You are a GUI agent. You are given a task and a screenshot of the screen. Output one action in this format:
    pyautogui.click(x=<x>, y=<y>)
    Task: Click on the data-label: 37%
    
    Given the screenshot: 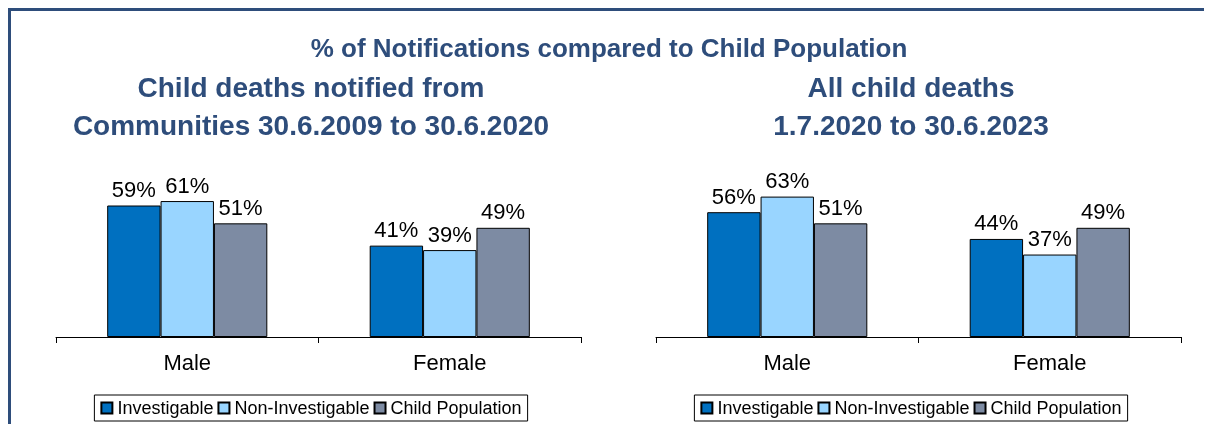 What is the action you would take?
    pyautogui.click(x=1049, y=239)
    